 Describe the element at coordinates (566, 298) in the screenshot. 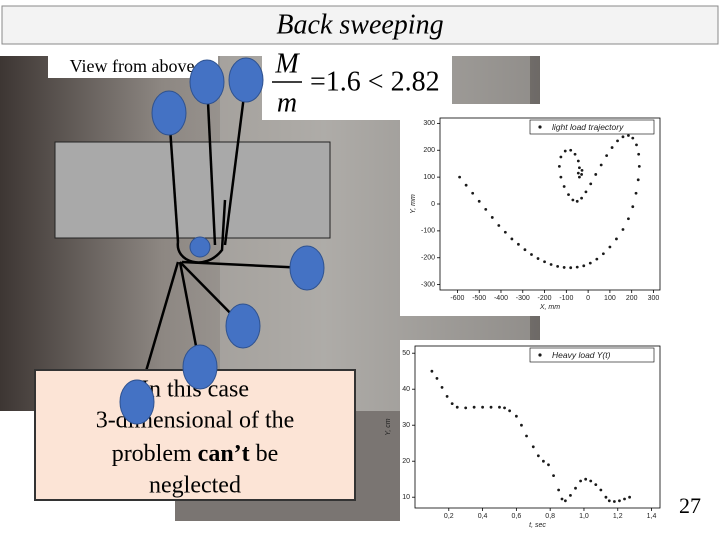

I see `x-tick-label: -100` at that location.